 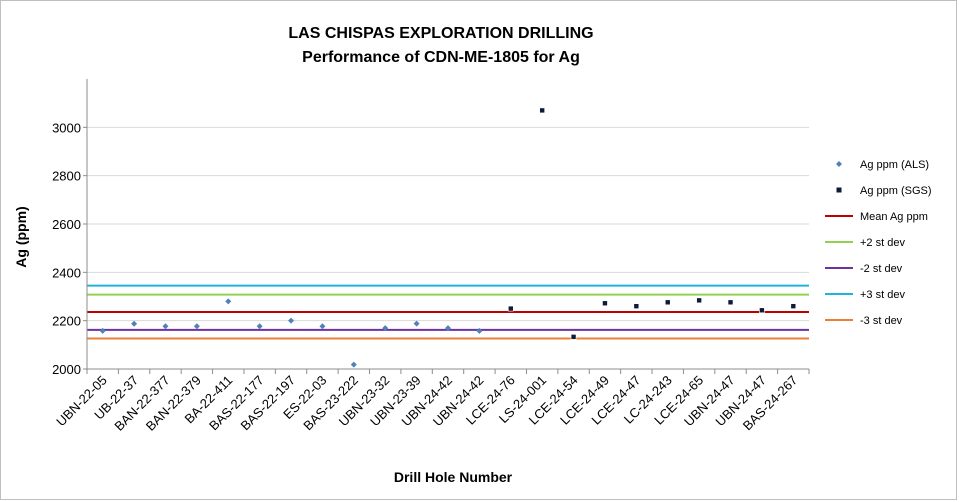 What do you see at coordinates (882, 243) in the screenshot?
I see `legend-label: +2 st dev` at bounding box center [882, 243].